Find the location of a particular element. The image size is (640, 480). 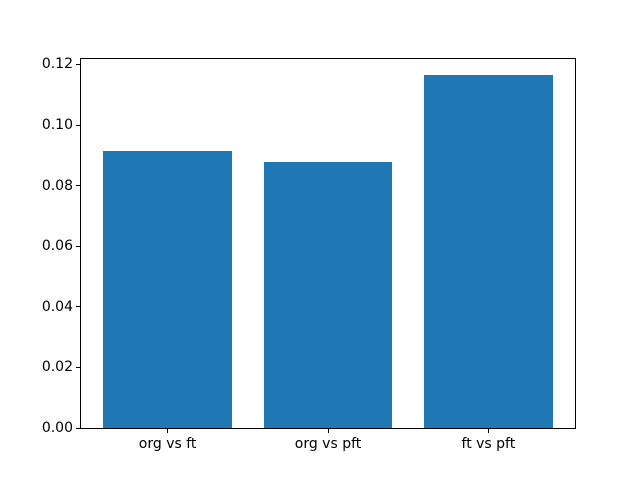

y-tick-label: 0.10 is located at coordinates (57, 125).